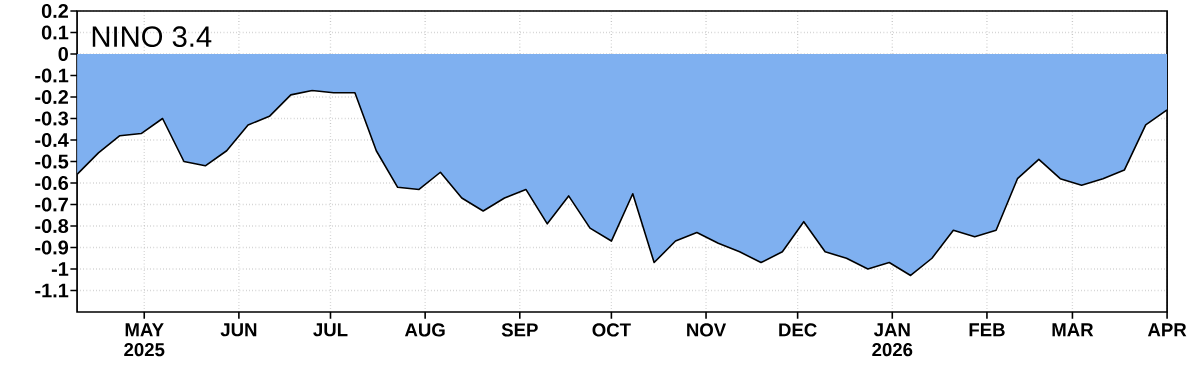 This screenshot has height=376, width=1200. What do you see at coordinates (52, 247) in the screenshot?
I see `y-tick-label: -0.9` at bounding box center [52, 247].